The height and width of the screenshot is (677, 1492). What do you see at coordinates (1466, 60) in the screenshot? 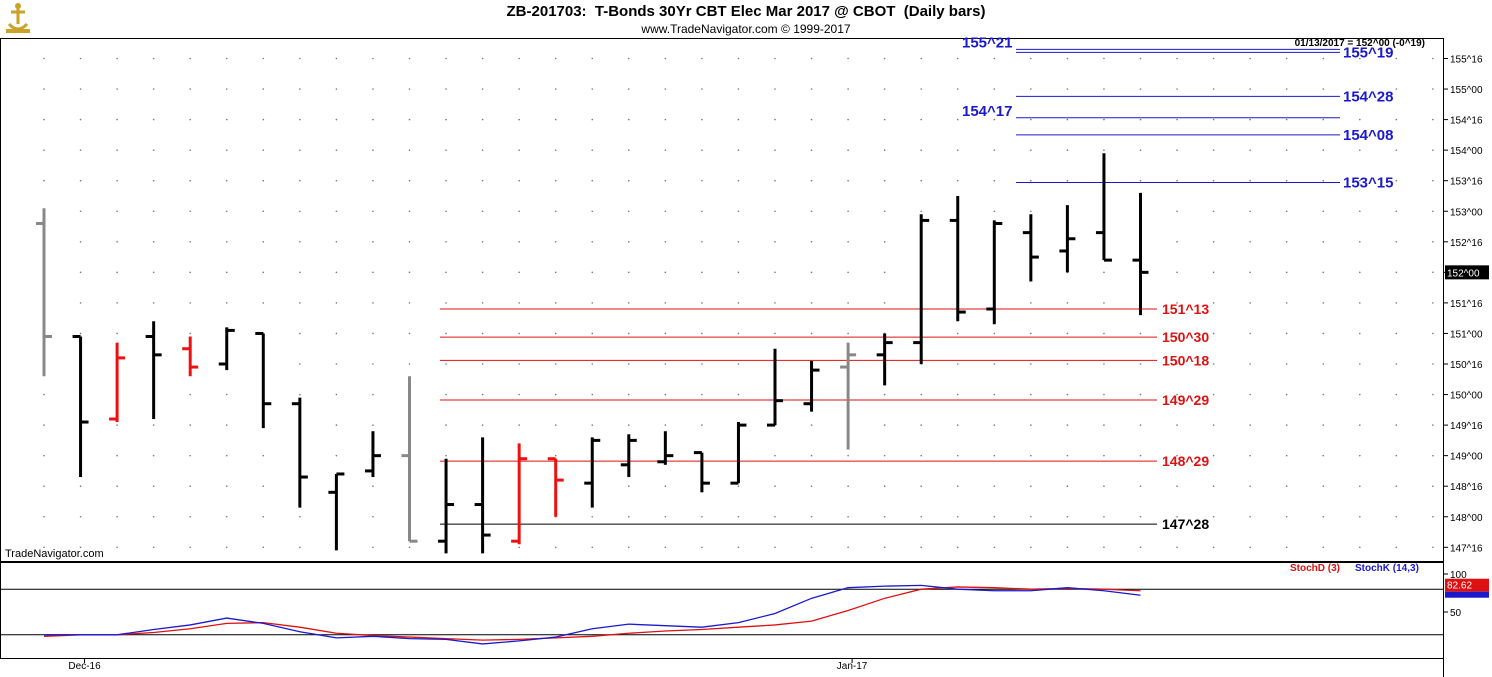
I see `price-axis-label: 155^16` at bounding box center [1466, 60].